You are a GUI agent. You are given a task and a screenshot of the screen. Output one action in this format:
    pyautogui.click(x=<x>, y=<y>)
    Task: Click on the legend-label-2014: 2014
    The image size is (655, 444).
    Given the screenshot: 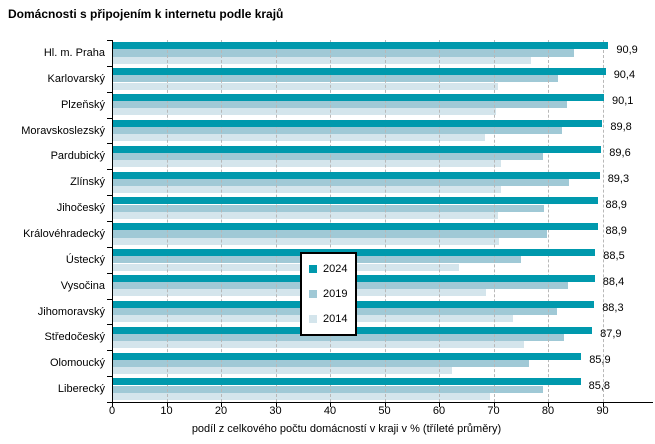 What is the action you would take?
    pyautogui.click(x=335, y=318)
    